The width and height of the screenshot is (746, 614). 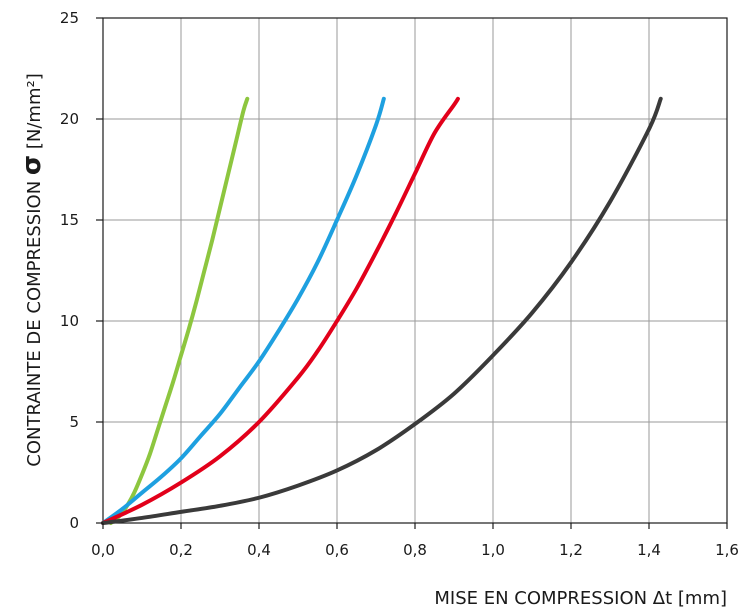 I want to click on y-tick-label: 10, so click(x=69, y=321).